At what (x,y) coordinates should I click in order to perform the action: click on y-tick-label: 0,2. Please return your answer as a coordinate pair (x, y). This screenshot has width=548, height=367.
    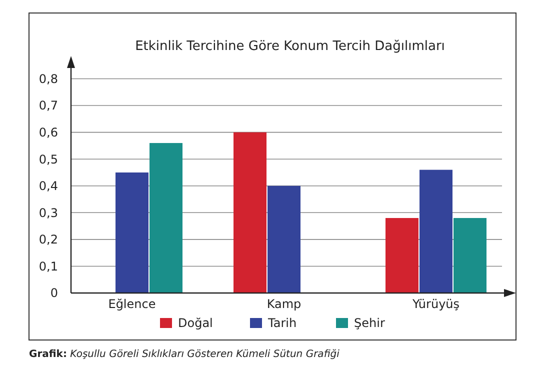
    Looking at the image, I should click on (48, 239).